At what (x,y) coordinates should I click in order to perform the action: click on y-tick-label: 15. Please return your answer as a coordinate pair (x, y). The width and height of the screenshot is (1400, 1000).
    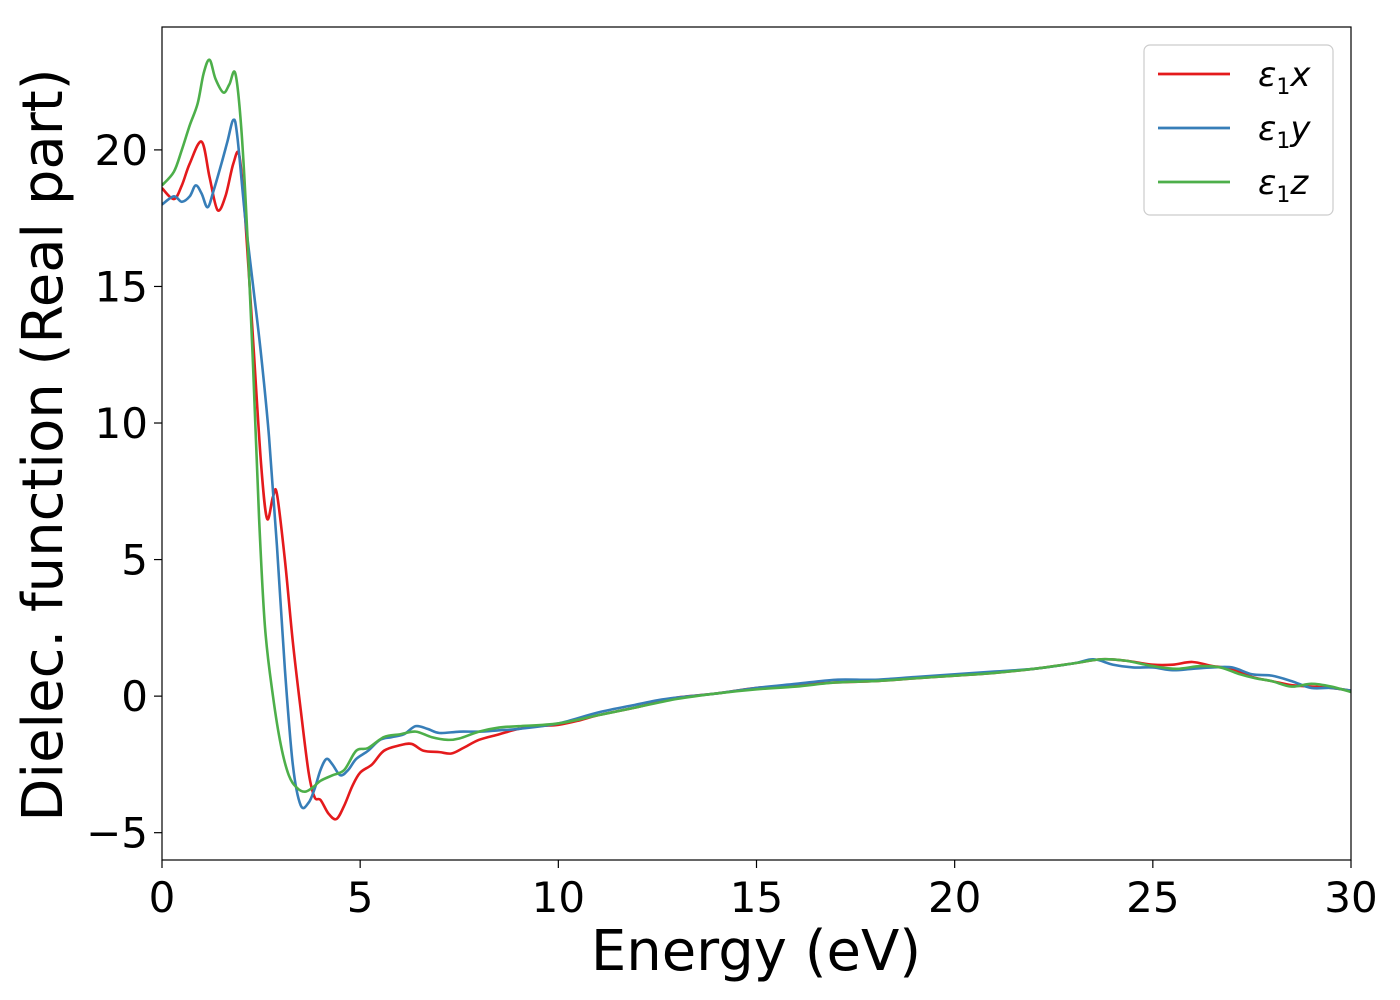
    Looking at the image, I should click on (121, 286).